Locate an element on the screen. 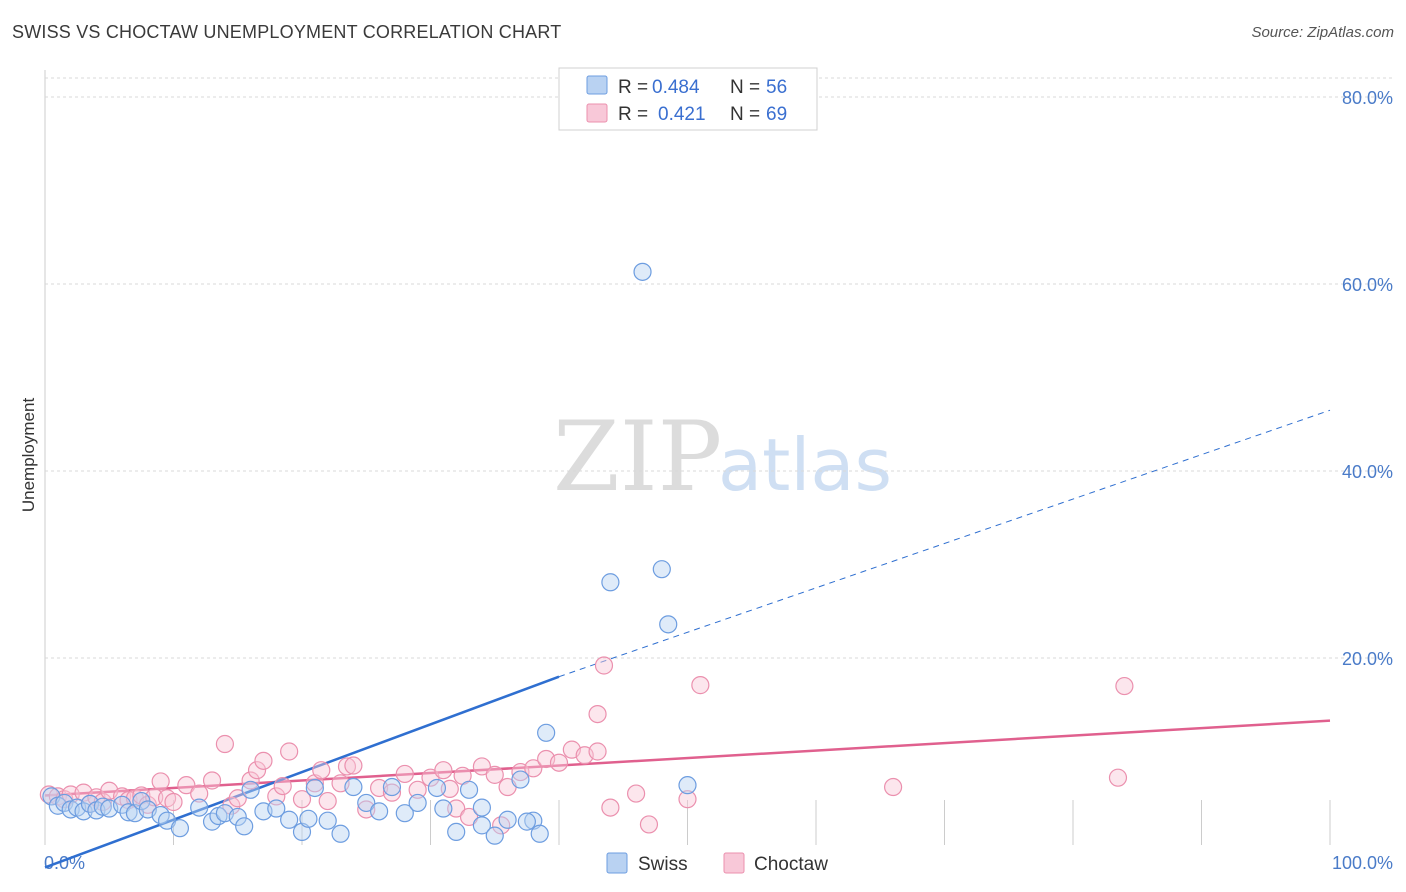 This screenshot has width=1406, height=892. x-tick-label-1: 100.0% is located at coordinates (1362, 863).